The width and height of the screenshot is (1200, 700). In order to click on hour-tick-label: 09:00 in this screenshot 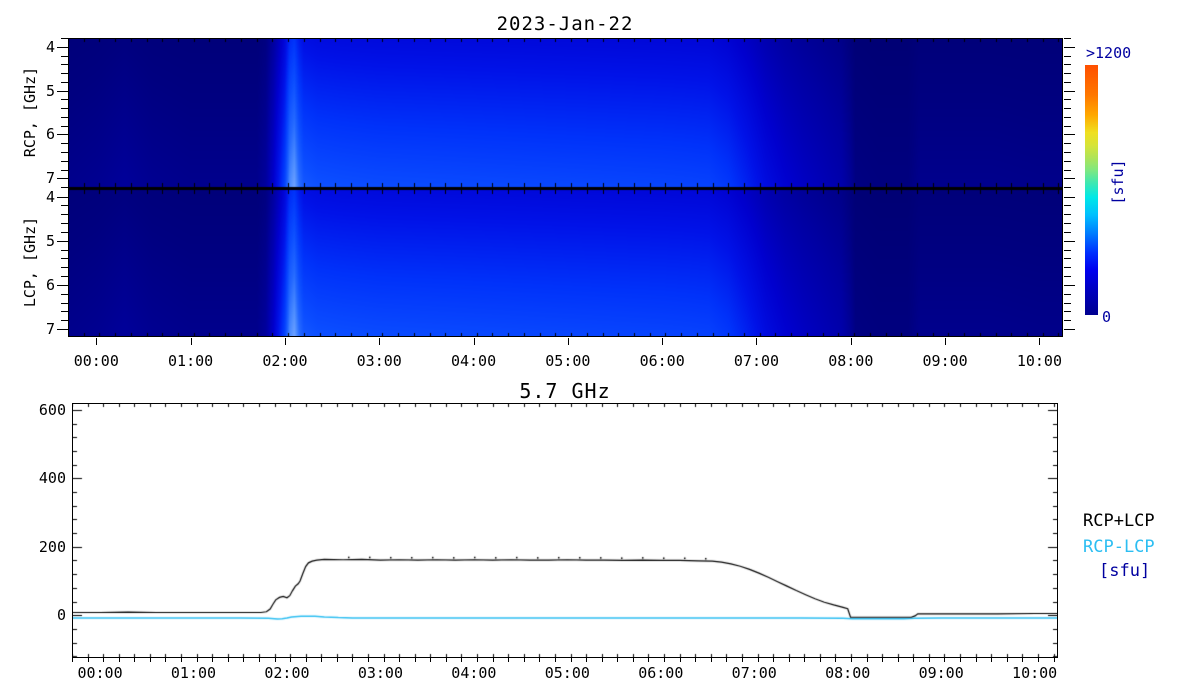, I will do `click(945, 361)`.